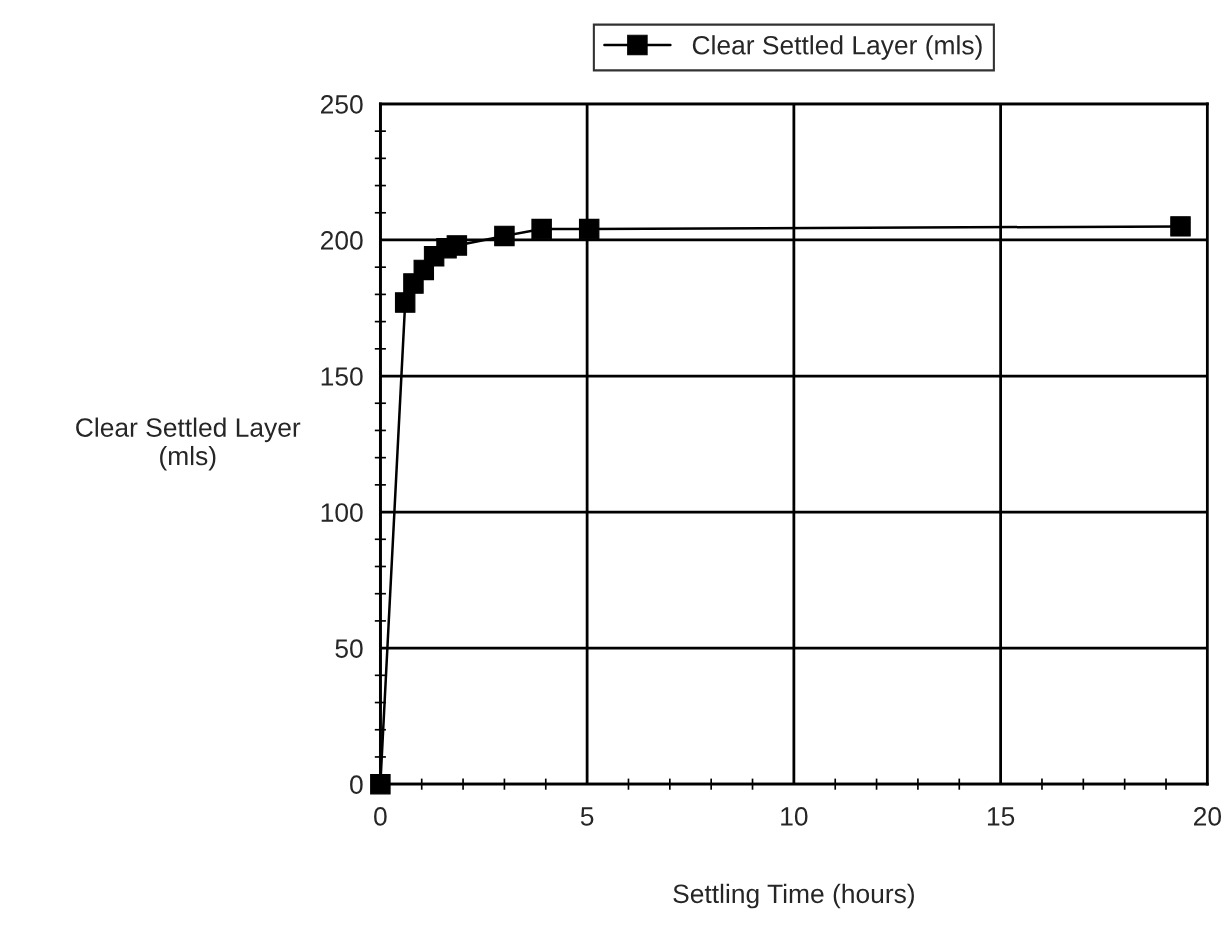 This screenshot has width=1227, height=928. I want to click on y-axis-title: Clear Settled Layer (mls), so click(188, 444).